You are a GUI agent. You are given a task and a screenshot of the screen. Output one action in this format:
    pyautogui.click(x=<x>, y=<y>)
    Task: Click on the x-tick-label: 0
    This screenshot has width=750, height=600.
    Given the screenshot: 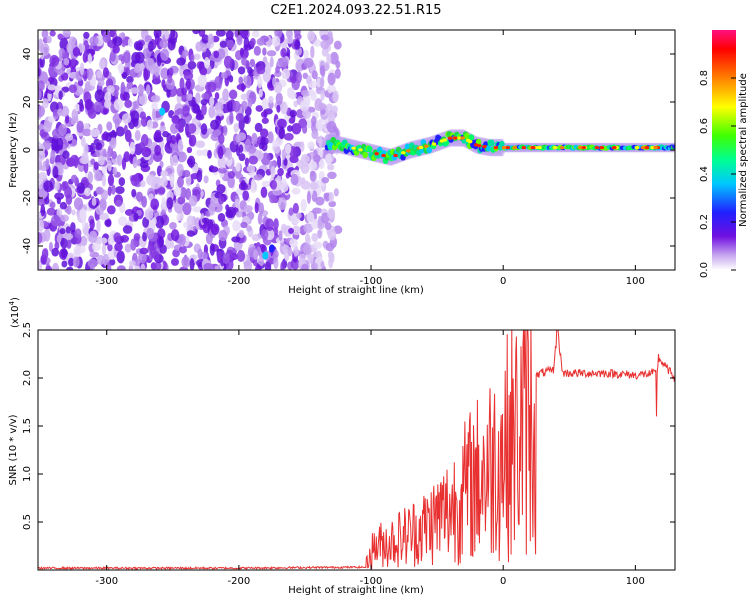 What is the action you would take?
    pyautogui.click(x=503, y=281)
    